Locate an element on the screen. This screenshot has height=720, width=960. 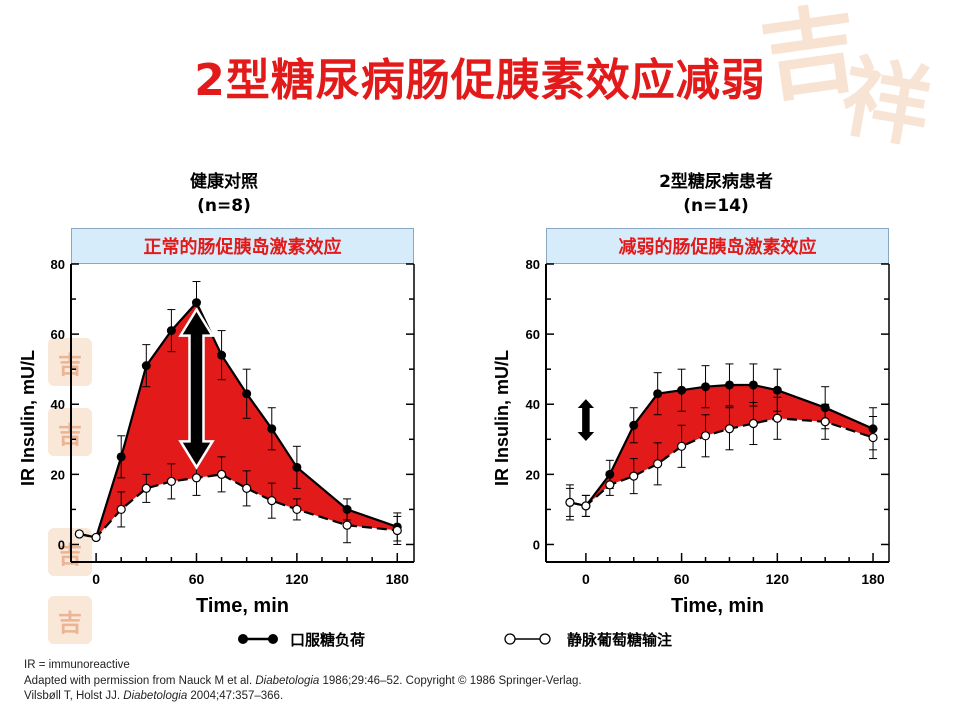
effect-banner-right: 减弱的肠促胰岛激素效应 is located at coordinates (717, 246).